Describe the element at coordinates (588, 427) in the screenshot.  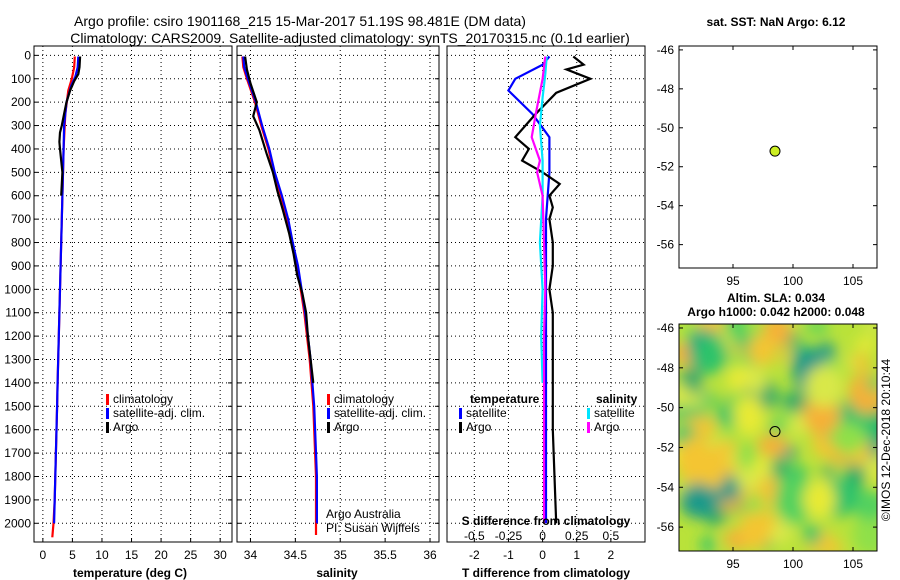
I see `diff-sal-legend-swatch` at that location.